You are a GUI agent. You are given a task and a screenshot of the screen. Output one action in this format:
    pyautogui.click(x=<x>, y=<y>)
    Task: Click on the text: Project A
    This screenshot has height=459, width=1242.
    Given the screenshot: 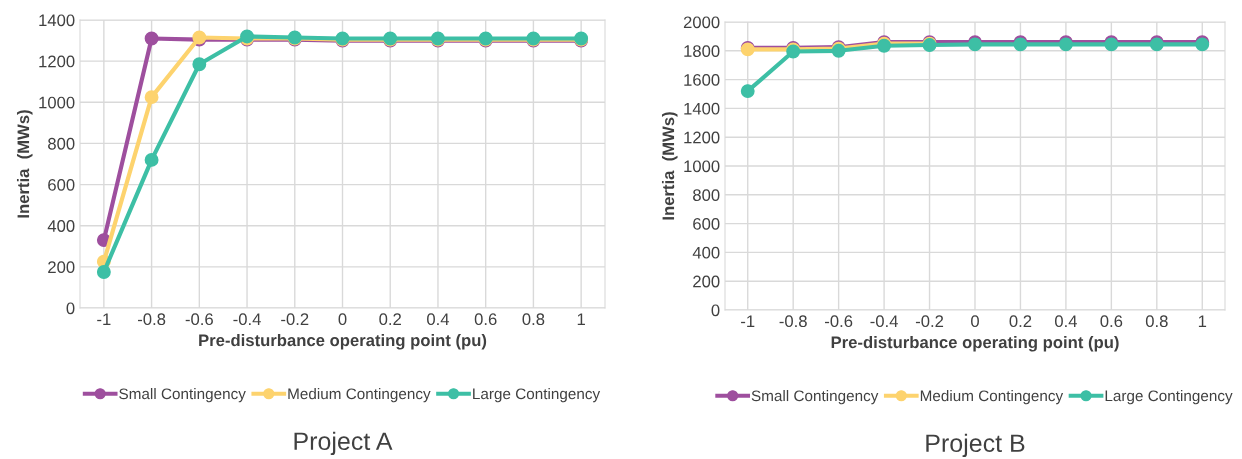 What is the action you would take?
    pyautogui.click(x=343, y=443)
    